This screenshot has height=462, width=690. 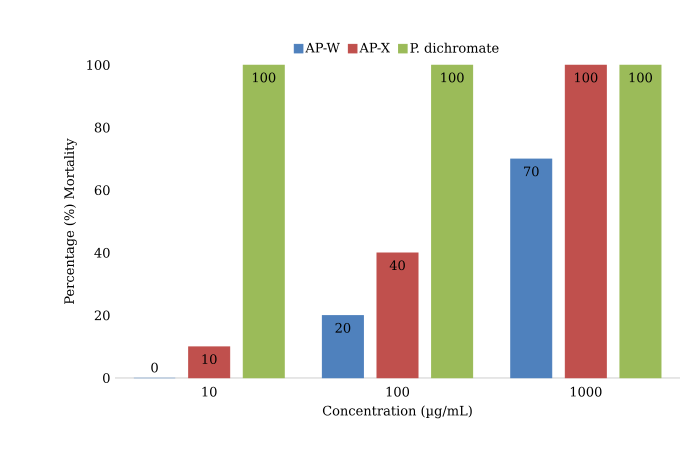 What do you see at coordinates (102, 315) in the screenshot?
I see `y-tick-label: 20` at bounding box center [102, 315].